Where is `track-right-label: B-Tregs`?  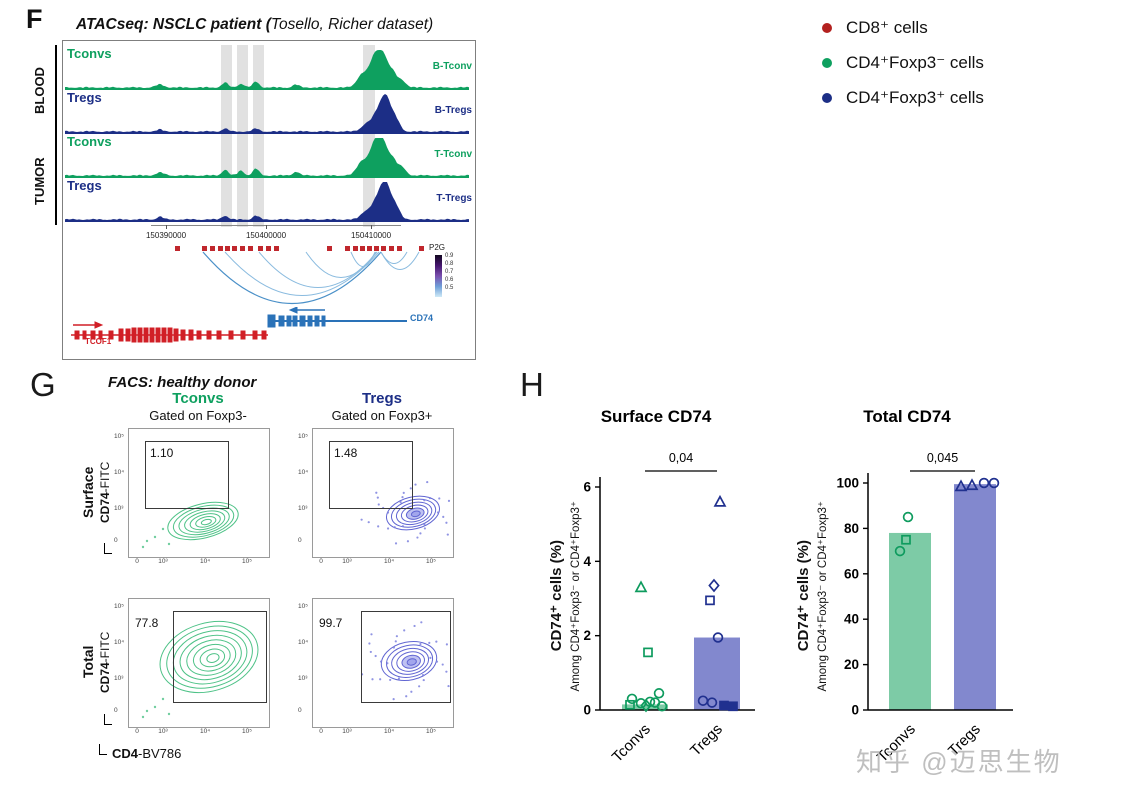
track-right-label: B-Tregs is located at coordinates (453, 110).